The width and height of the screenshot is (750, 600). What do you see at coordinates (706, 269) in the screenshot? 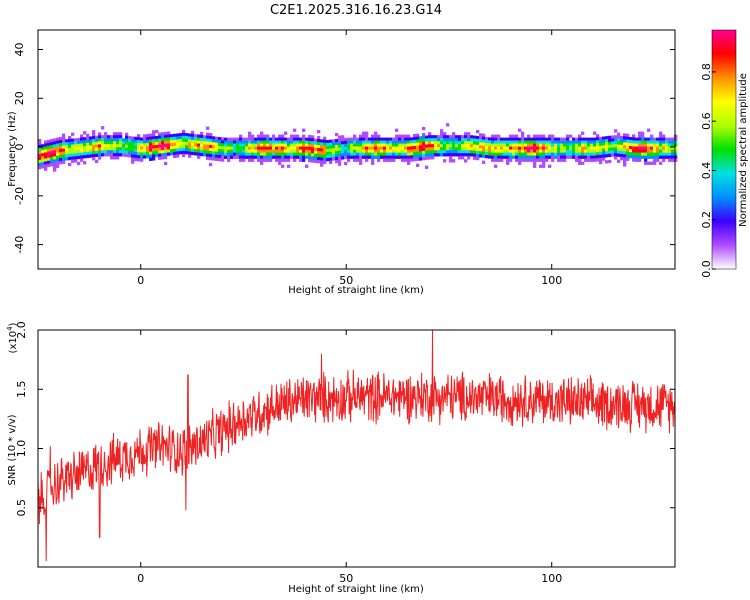
I see `colorbar-tick-label: 0.0` at bounding box center [706, 269].